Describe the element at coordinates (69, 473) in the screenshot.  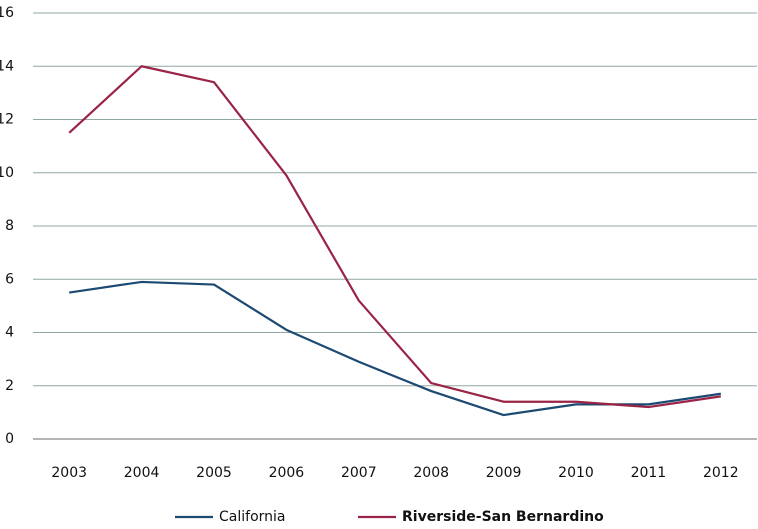
I see `x-tick-label: 2003` at that location.